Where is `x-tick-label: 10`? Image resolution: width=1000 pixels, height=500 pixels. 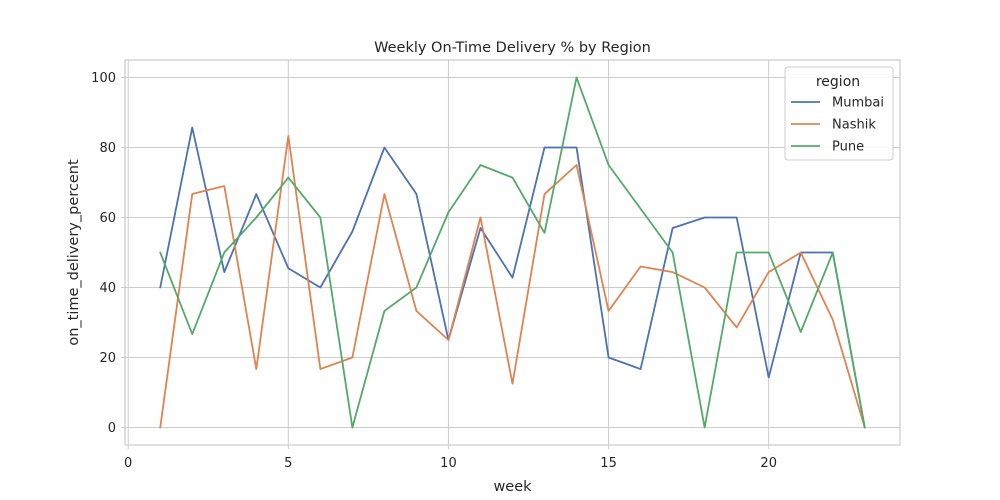 x-tick-label: 10 is located at coordinates (448, 463).